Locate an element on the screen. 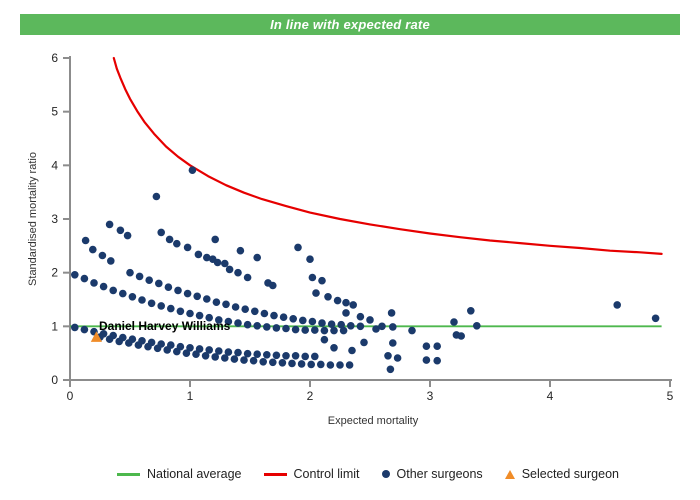 The height and width of the screenshot is (500, 700). other-surgeons-dot-icon is located at coordinates (385, 474).